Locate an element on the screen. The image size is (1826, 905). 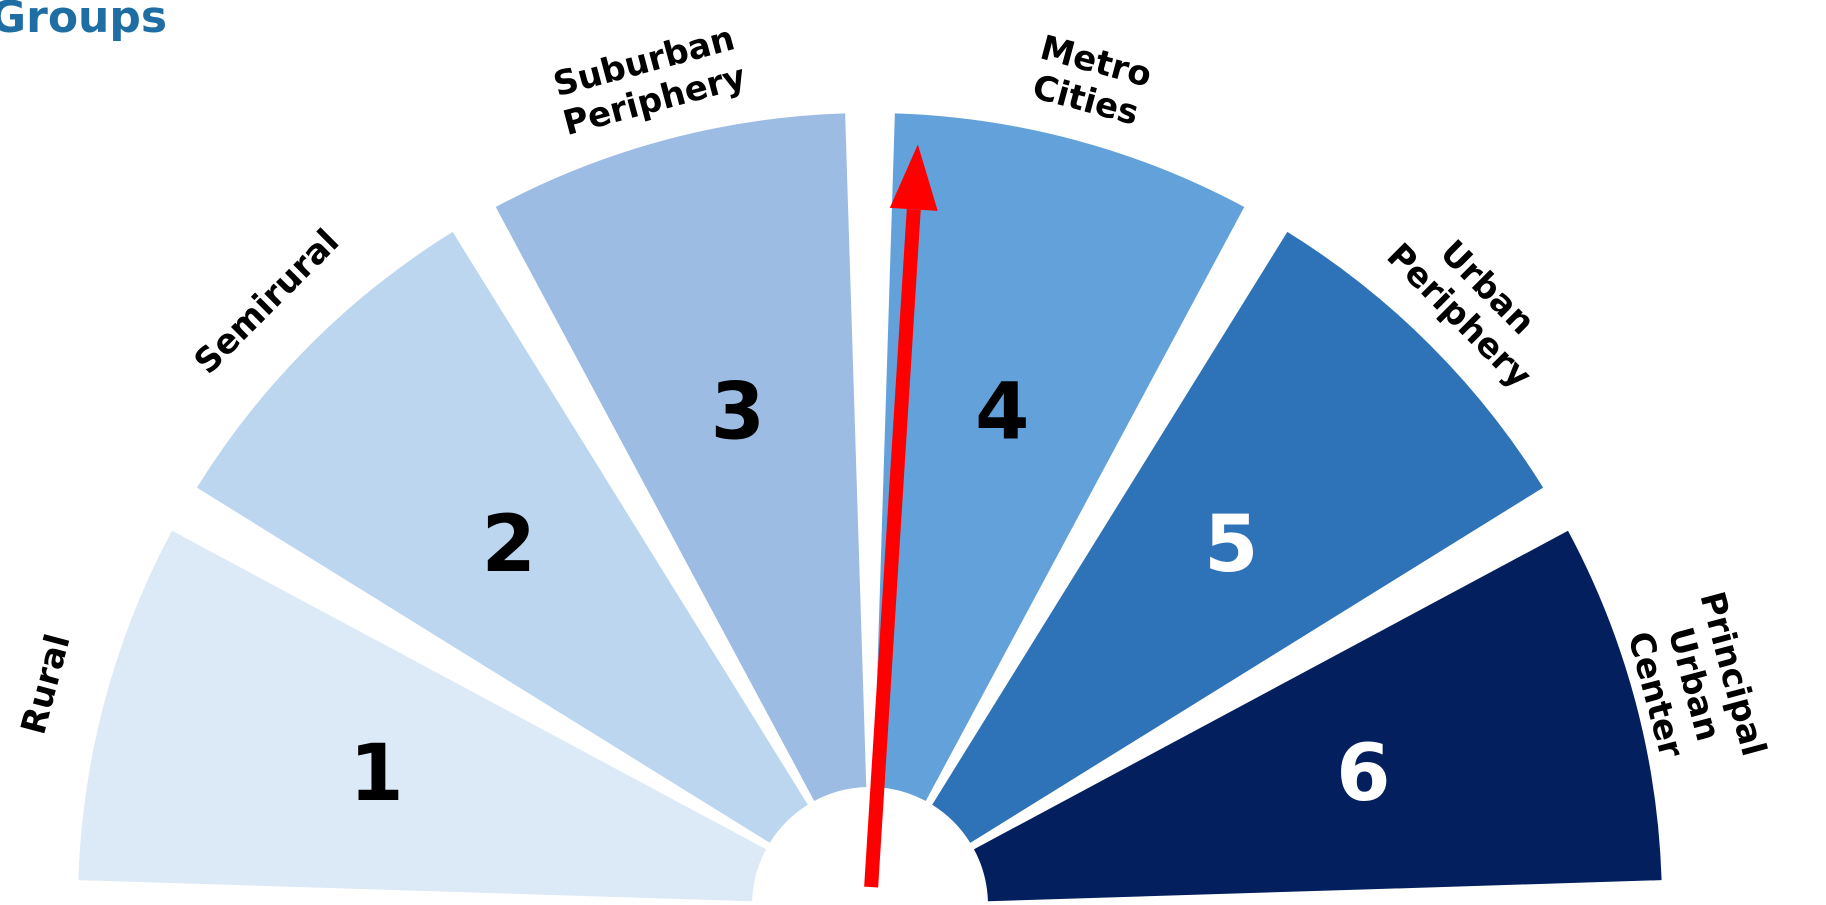
segment-number-1: 1 is located at coordinates (376, 774).